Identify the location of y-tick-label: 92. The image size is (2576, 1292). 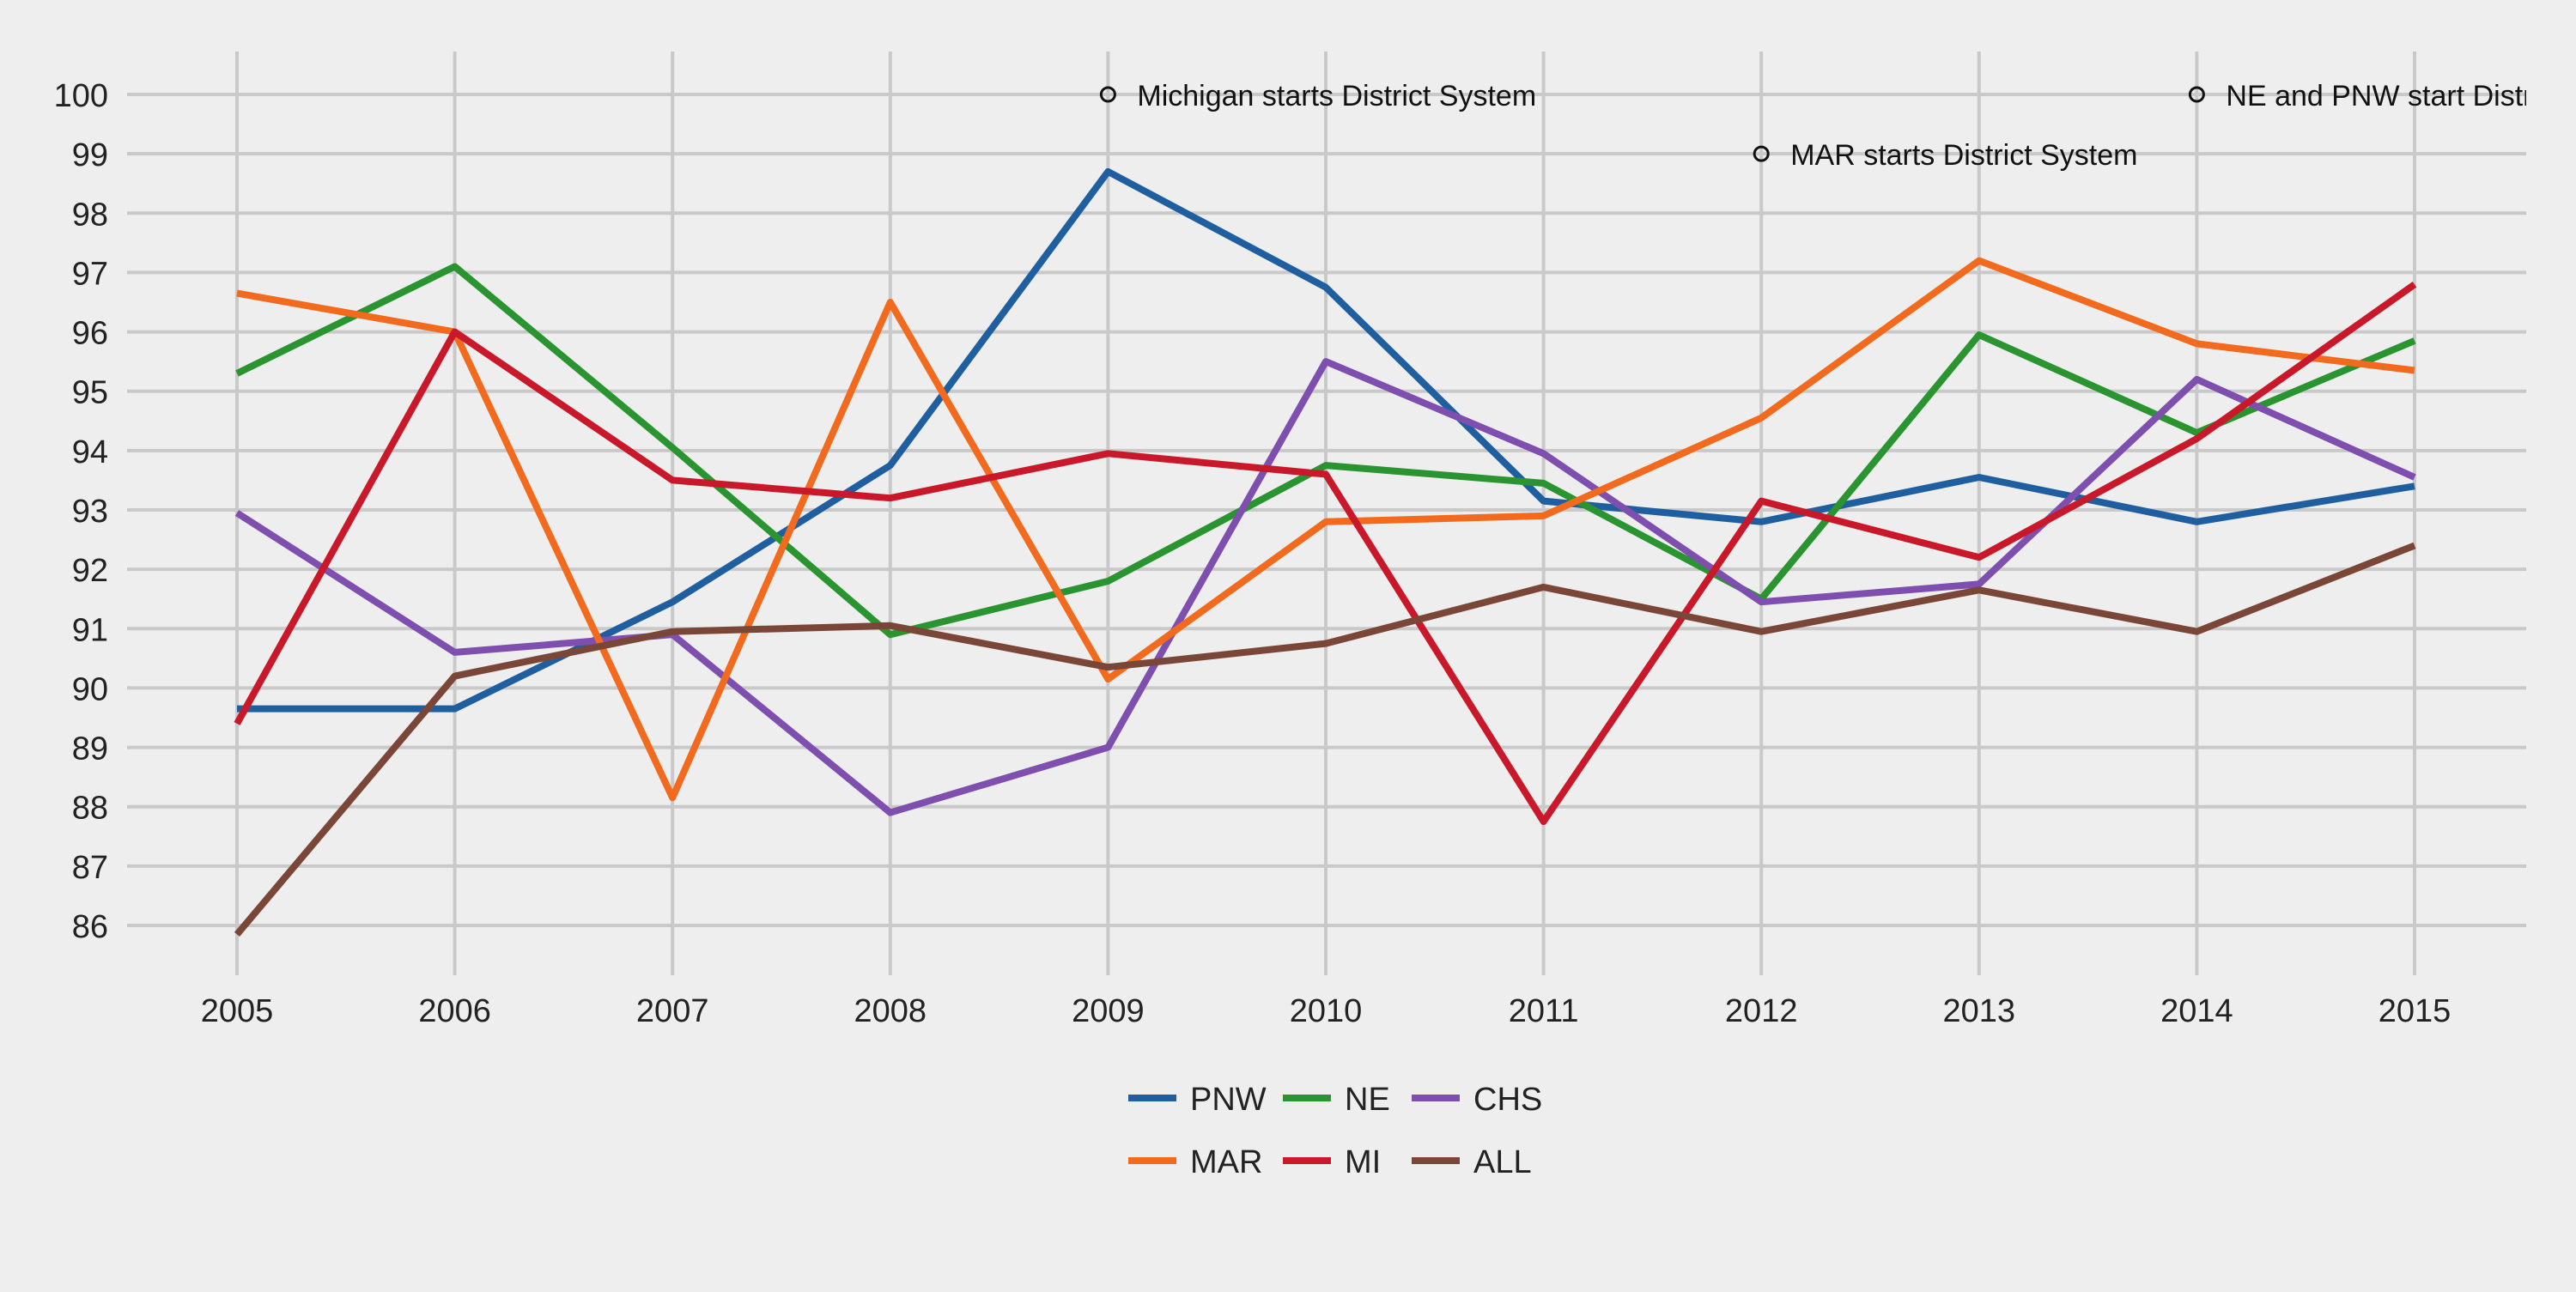
(90, 571).